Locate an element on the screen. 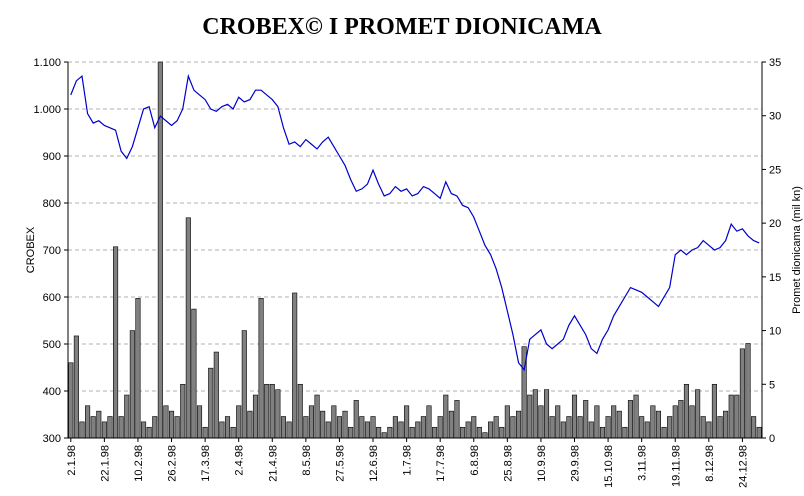  y-tick-label: 300 is located at coordinates (52, 439).